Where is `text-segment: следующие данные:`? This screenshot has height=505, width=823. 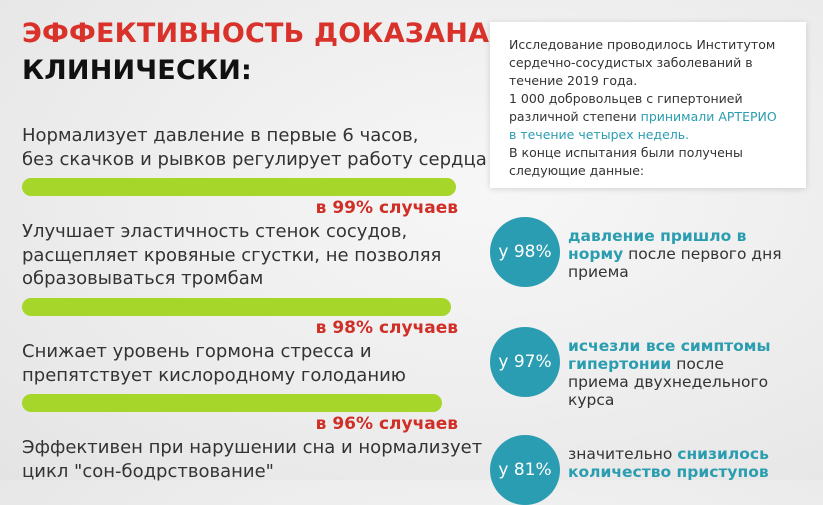 text-segment: следующие данные: is located at coordinates (577, 170).